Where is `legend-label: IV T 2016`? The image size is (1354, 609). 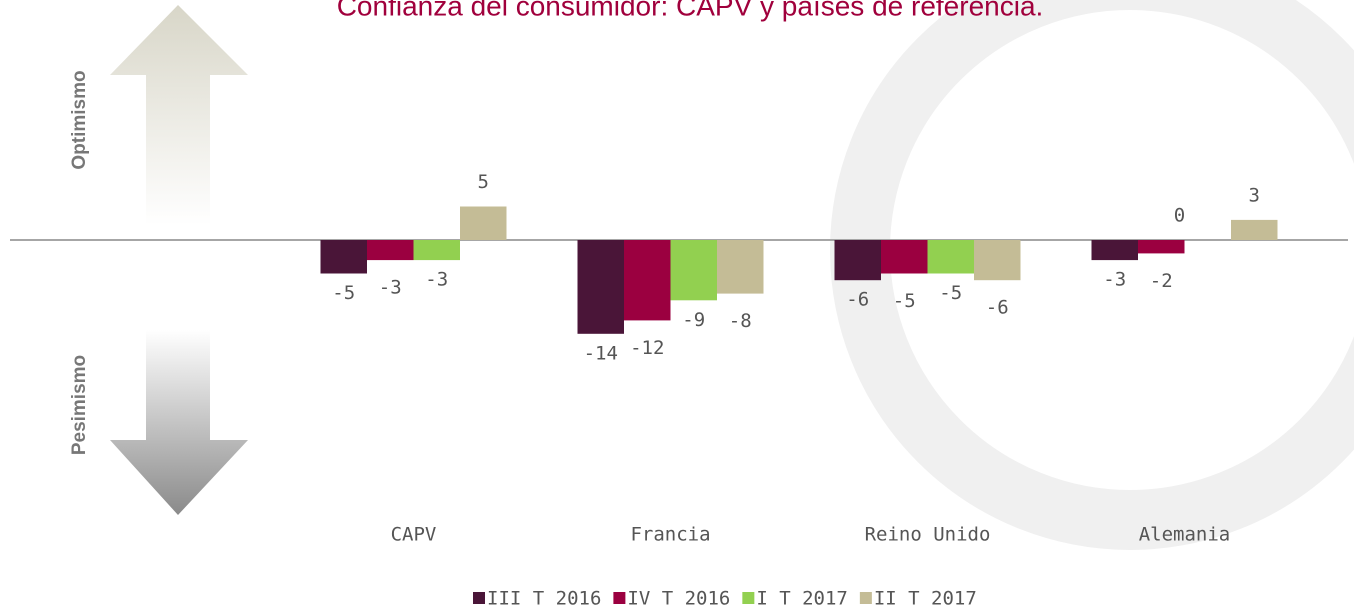
legend-label: IV T 2016 is located at coordinates (678, 598).